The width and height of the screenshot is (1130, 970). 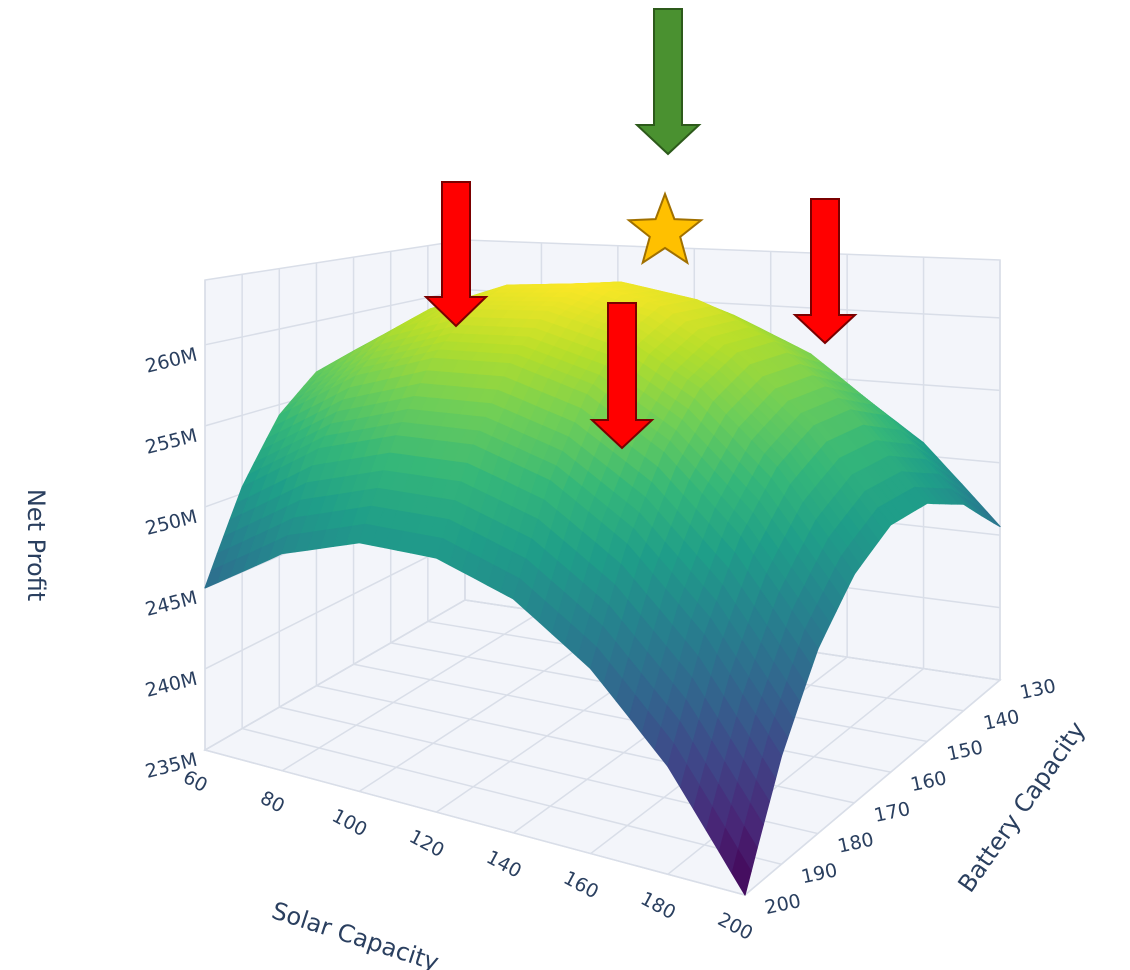 What do you see at coordinates (171, 685) in the screenshot?
I see `z-tick-label: 240M` at bounding box center [171, 685].